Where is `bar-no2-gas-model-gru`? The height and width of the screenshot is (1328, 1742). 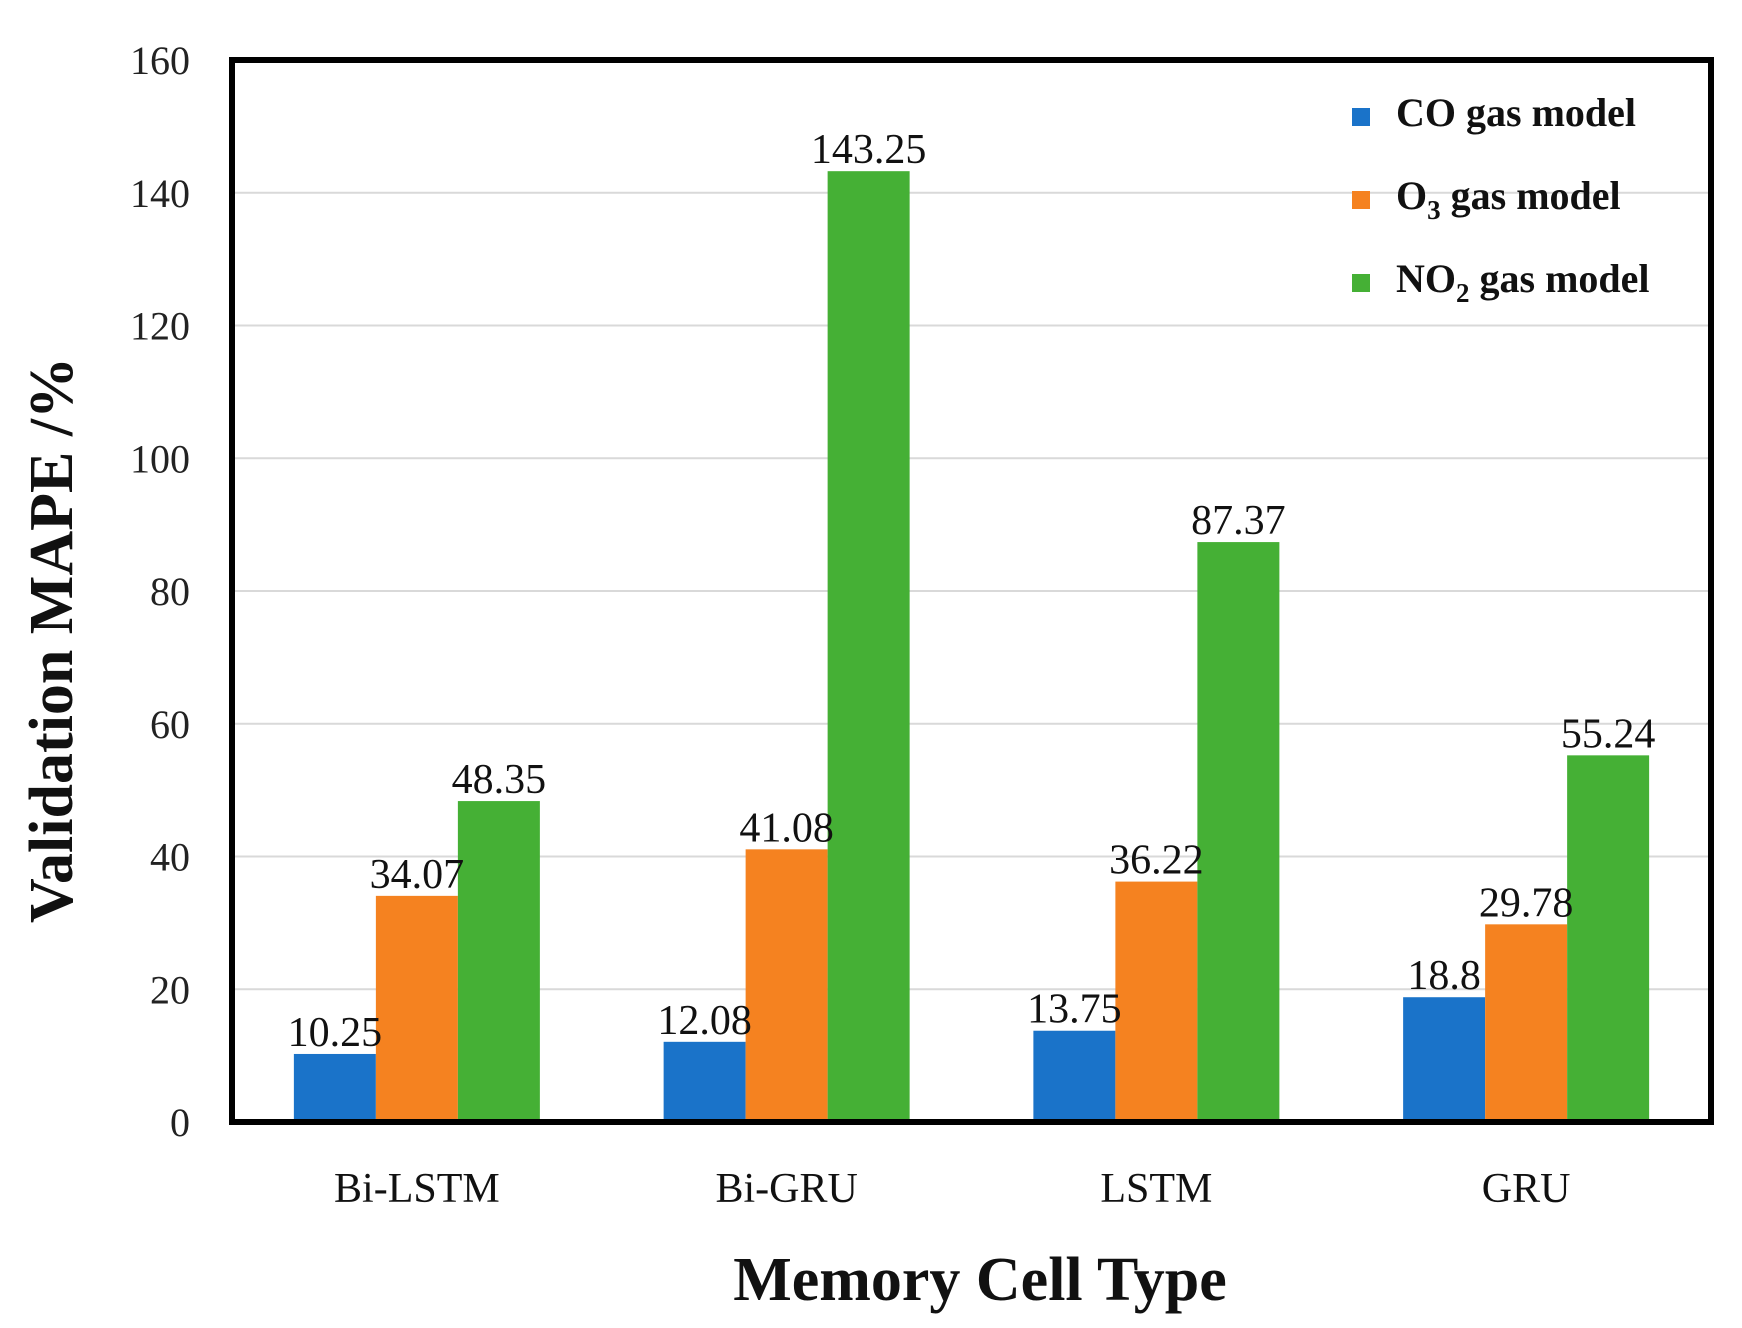
bar-no2-gas-model-gru is located at coordinates (1608, 938).